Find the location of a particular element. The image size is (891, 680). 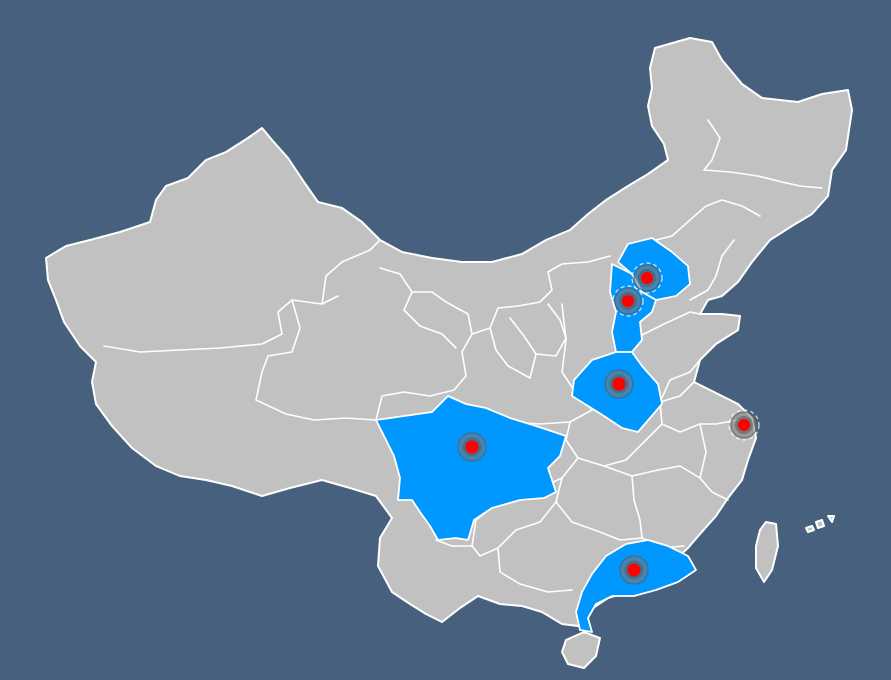

taiwan is located at coordinates (767, 552).